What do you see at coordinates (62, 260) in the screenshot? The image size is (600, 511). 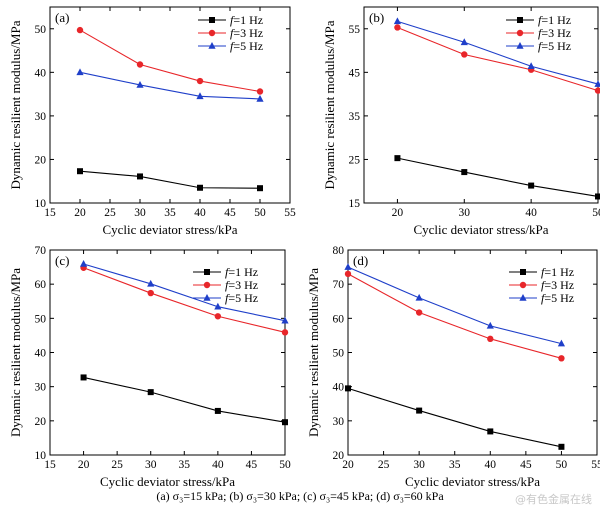 I see `panel-label: (c)` at bounding box center [62, 260].